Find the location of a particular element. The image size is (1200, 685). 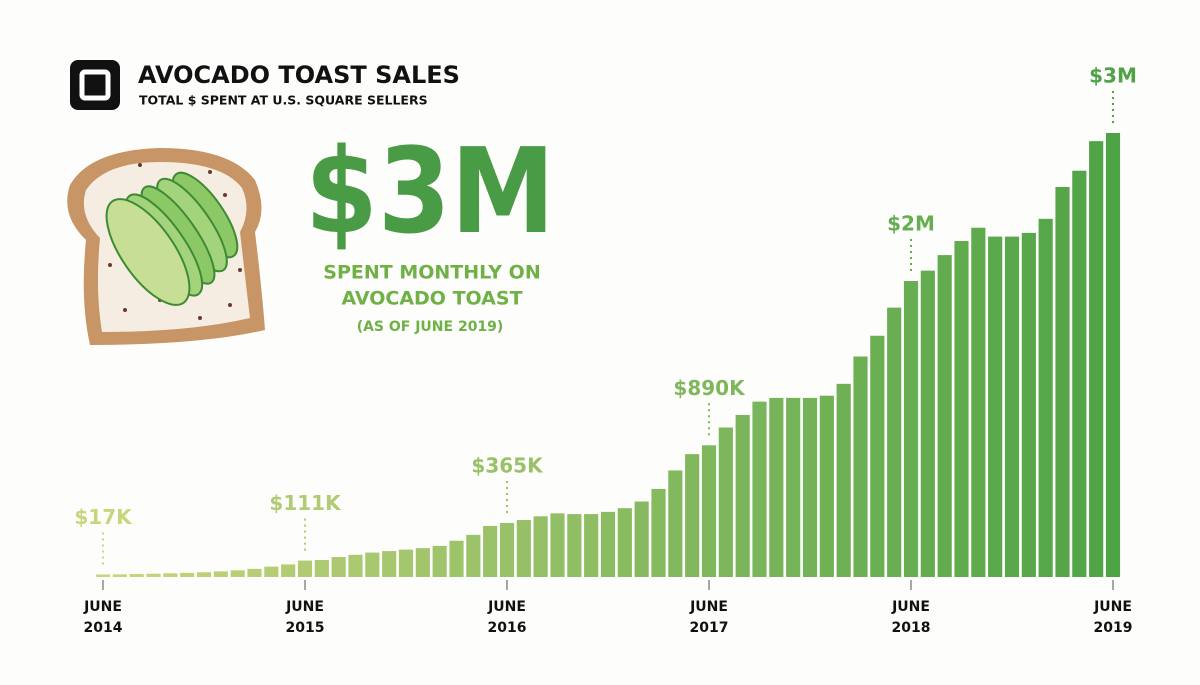

callout-value: $3M is located at coordinates (430, 191).